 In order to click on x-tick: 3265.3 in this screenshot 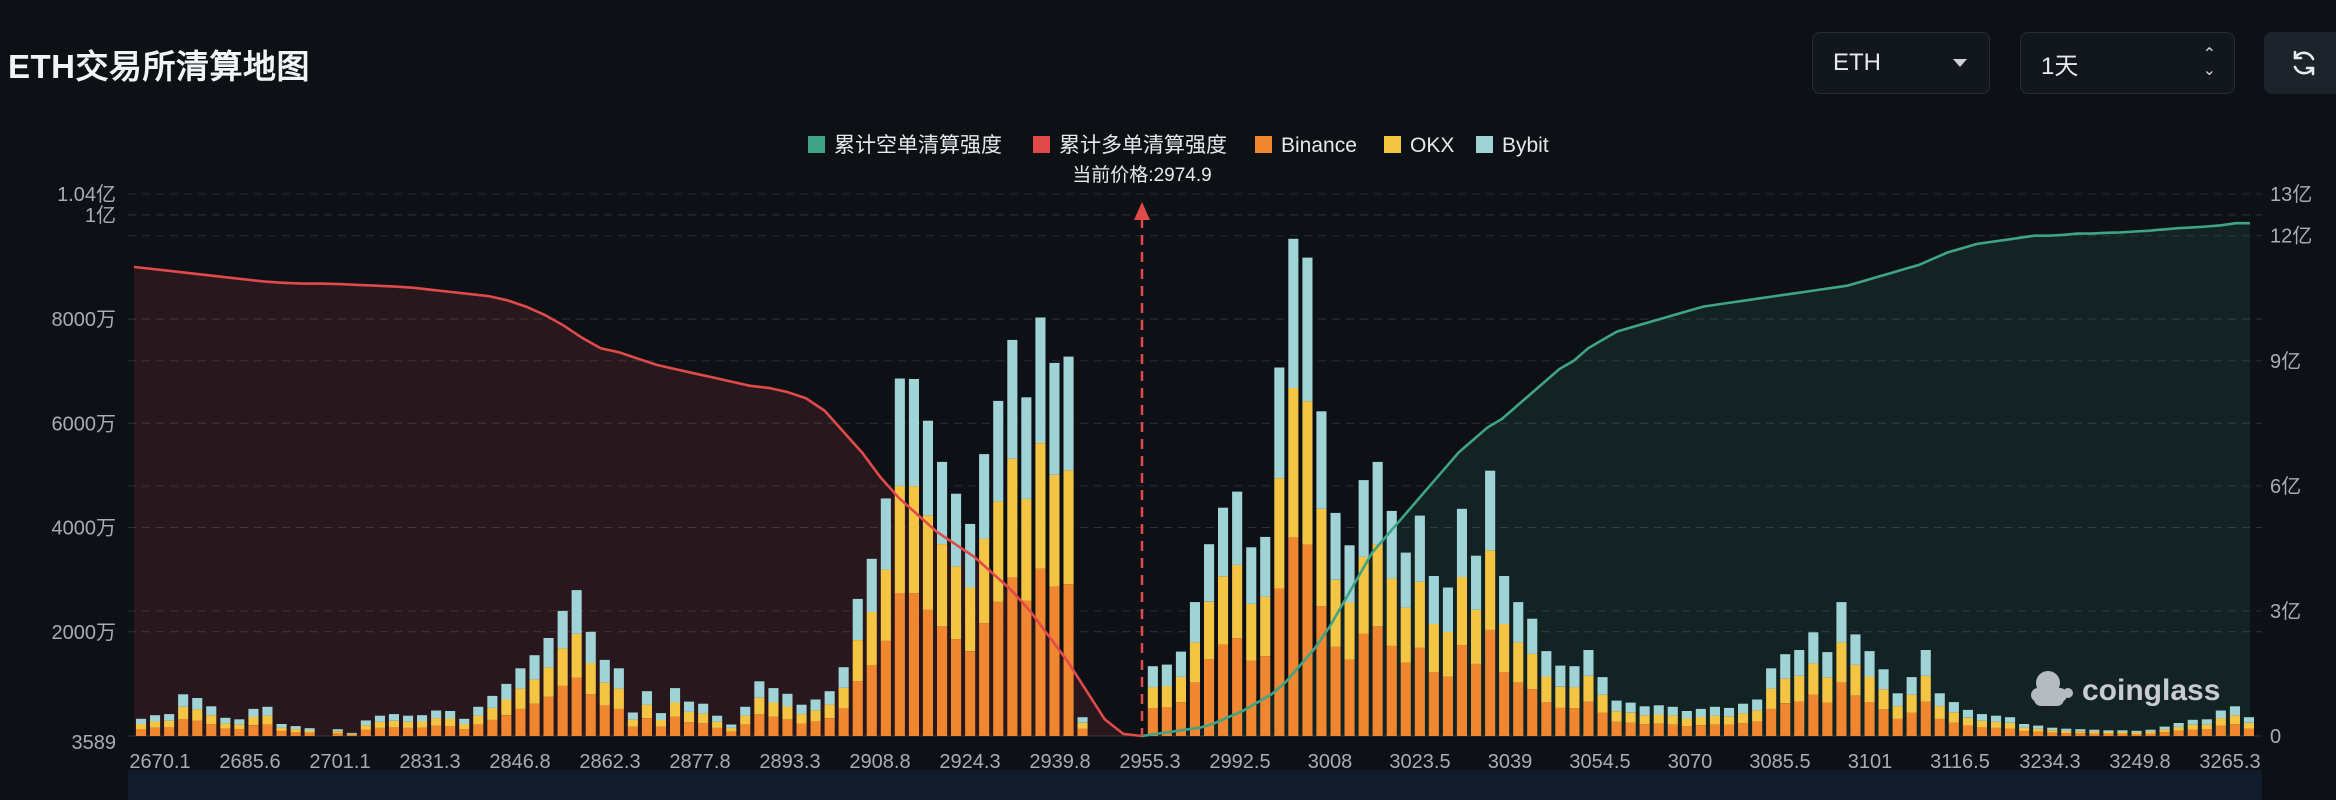, I will do `click(2229, 762)`.